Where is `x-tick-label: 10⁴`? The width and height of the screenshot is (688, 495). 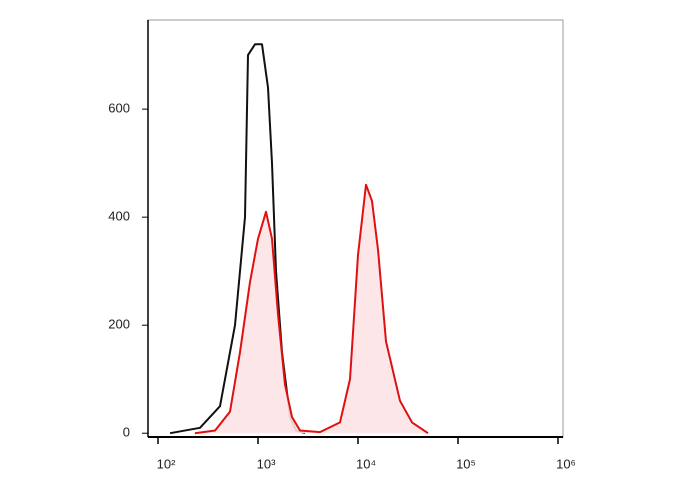
x-tick-label: 10⁴ is located at coordinates (366, 463).